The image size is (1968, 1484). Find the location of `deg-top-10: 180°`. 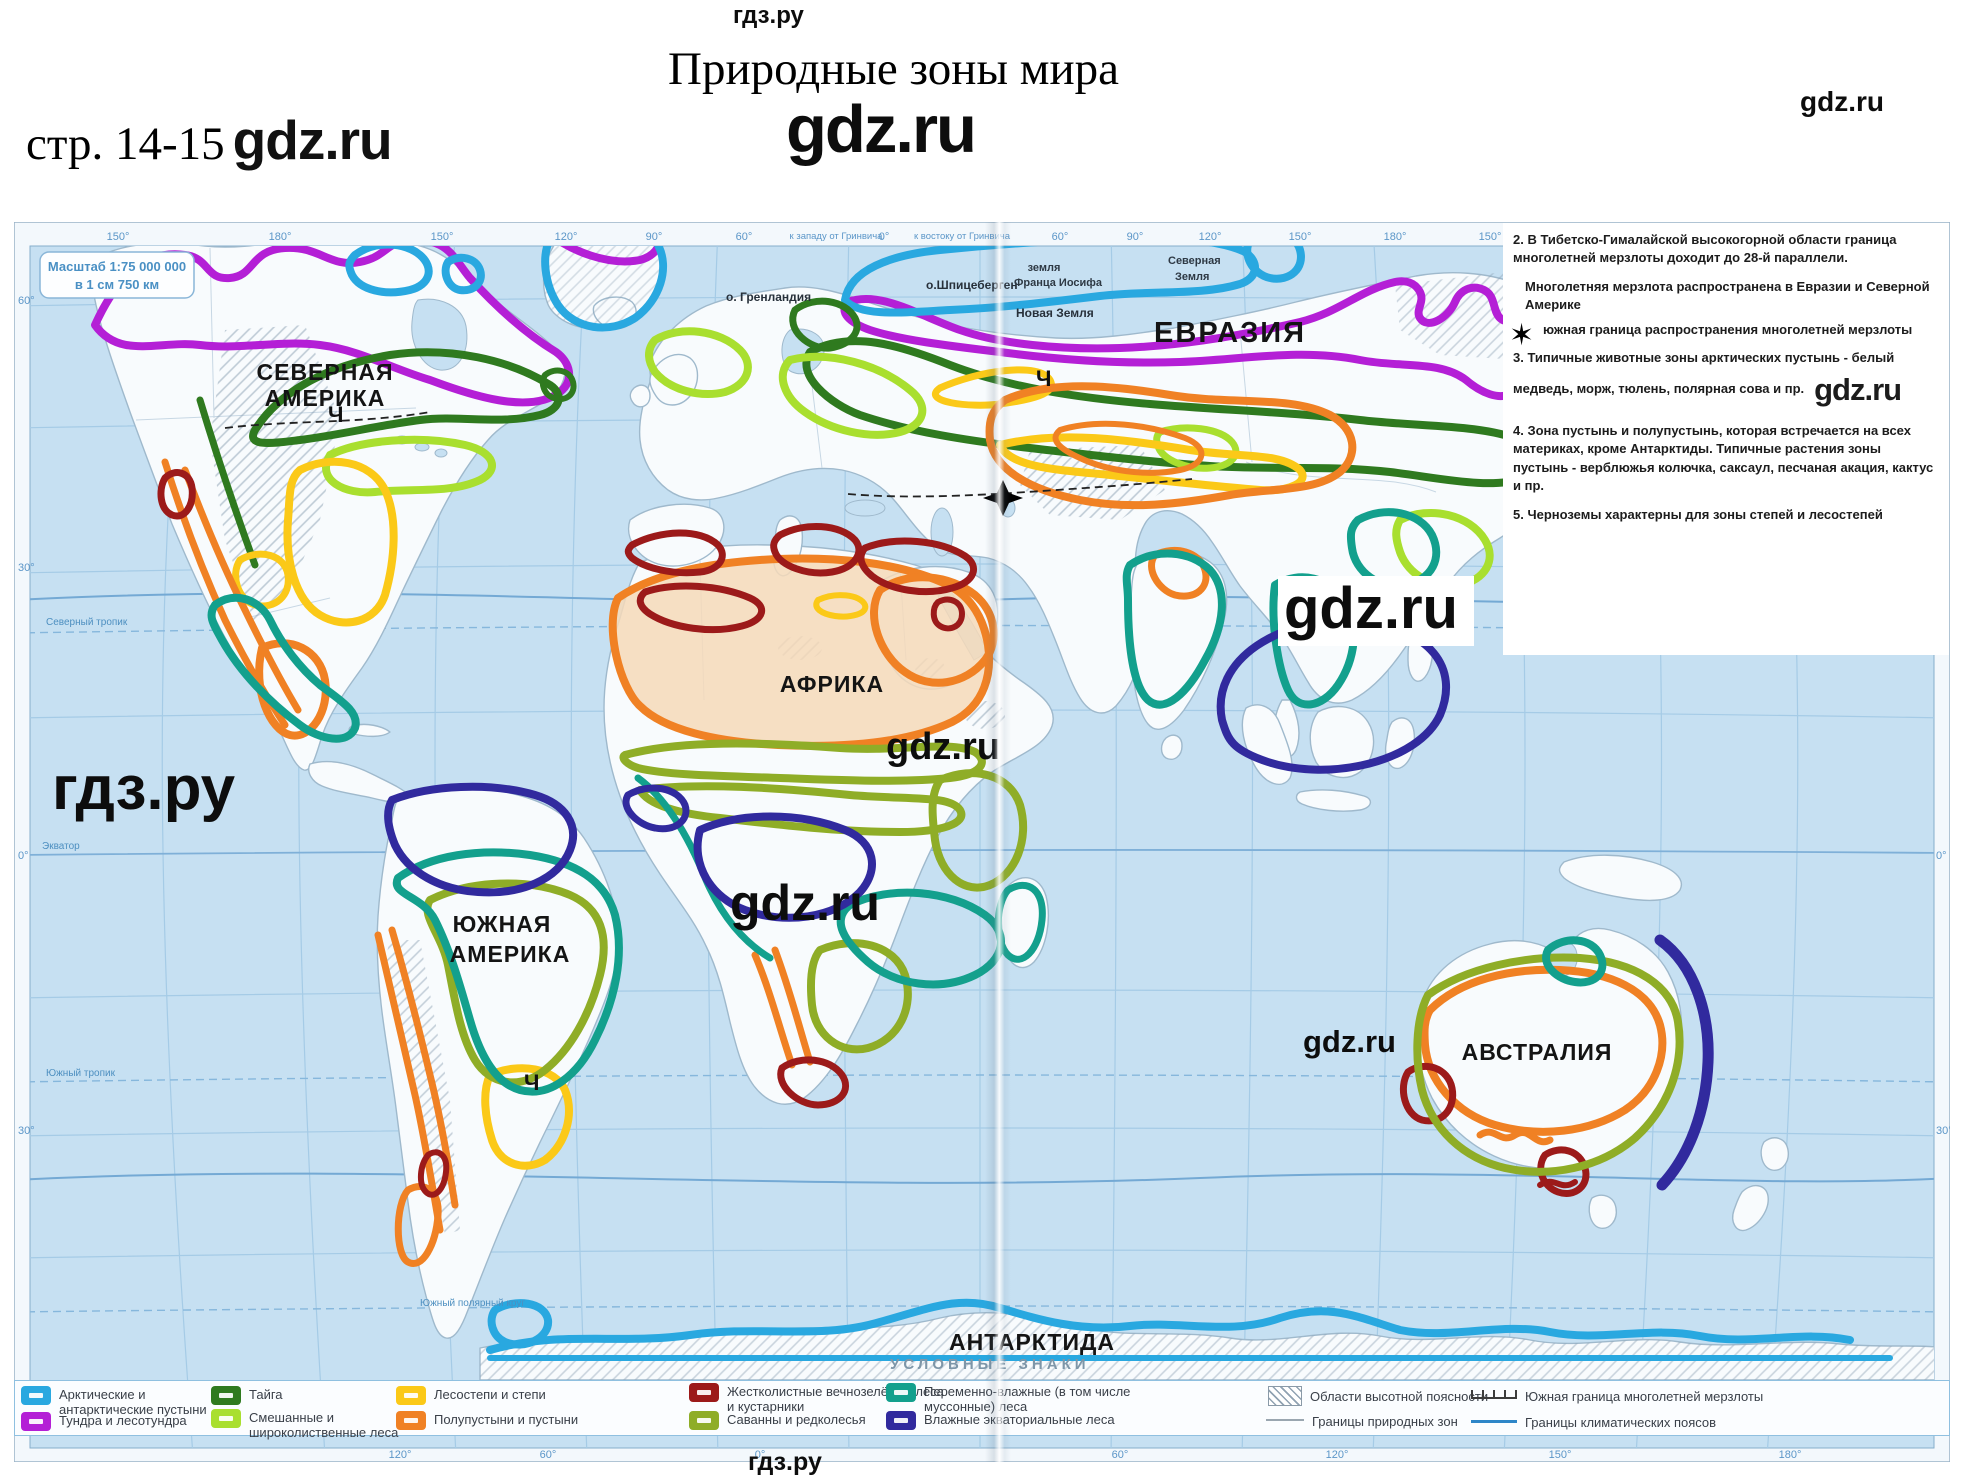

deg-top-10: 180° is located at coordinates (1395, 237).